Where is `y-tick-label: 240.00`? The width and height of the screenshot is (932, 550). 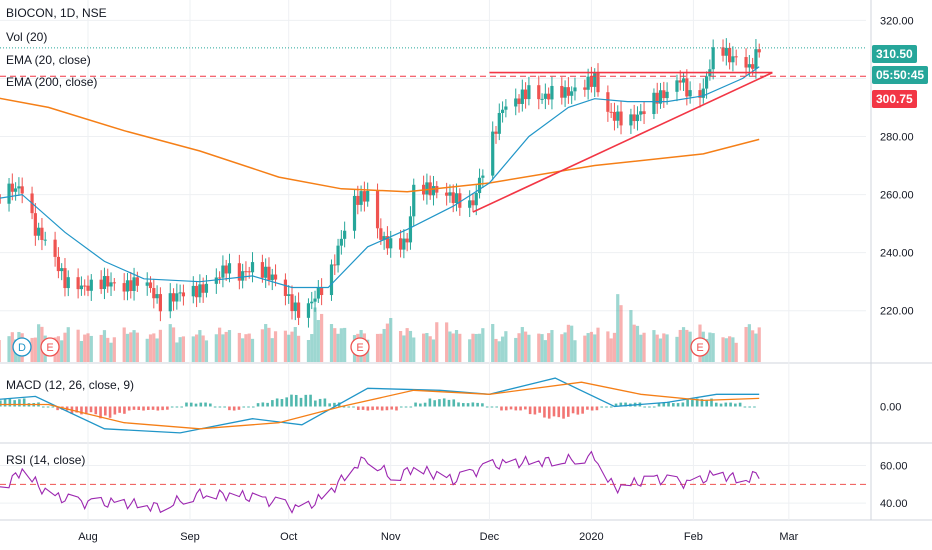 y-tick-label: 240.00 is located at coordinates (897, 254).